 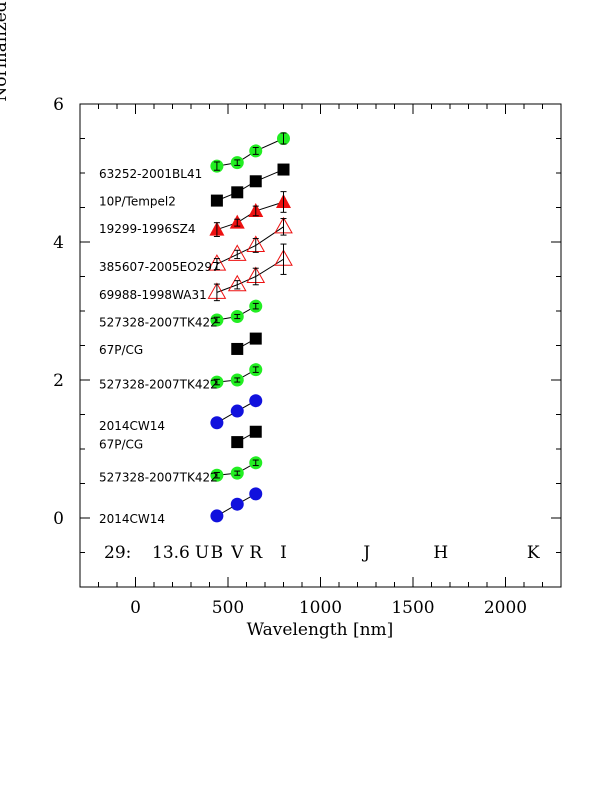 What do you see at coordinates (320, 608) in the screenshot?
I see `x-tick-label: 1000` at bounding box center [320, 608].